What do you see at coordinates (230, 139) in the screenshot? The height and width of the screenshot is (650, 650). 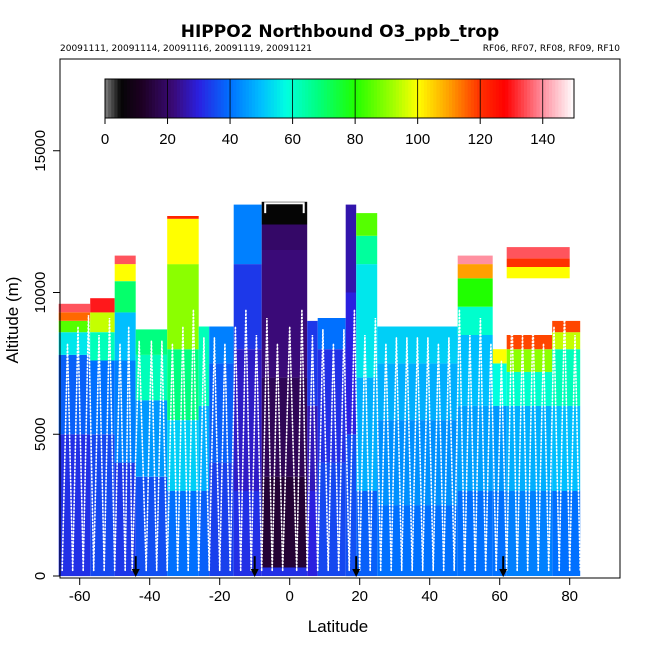 I see `colorbar-tick-label-2: 40` at bounding box center [230, 139].